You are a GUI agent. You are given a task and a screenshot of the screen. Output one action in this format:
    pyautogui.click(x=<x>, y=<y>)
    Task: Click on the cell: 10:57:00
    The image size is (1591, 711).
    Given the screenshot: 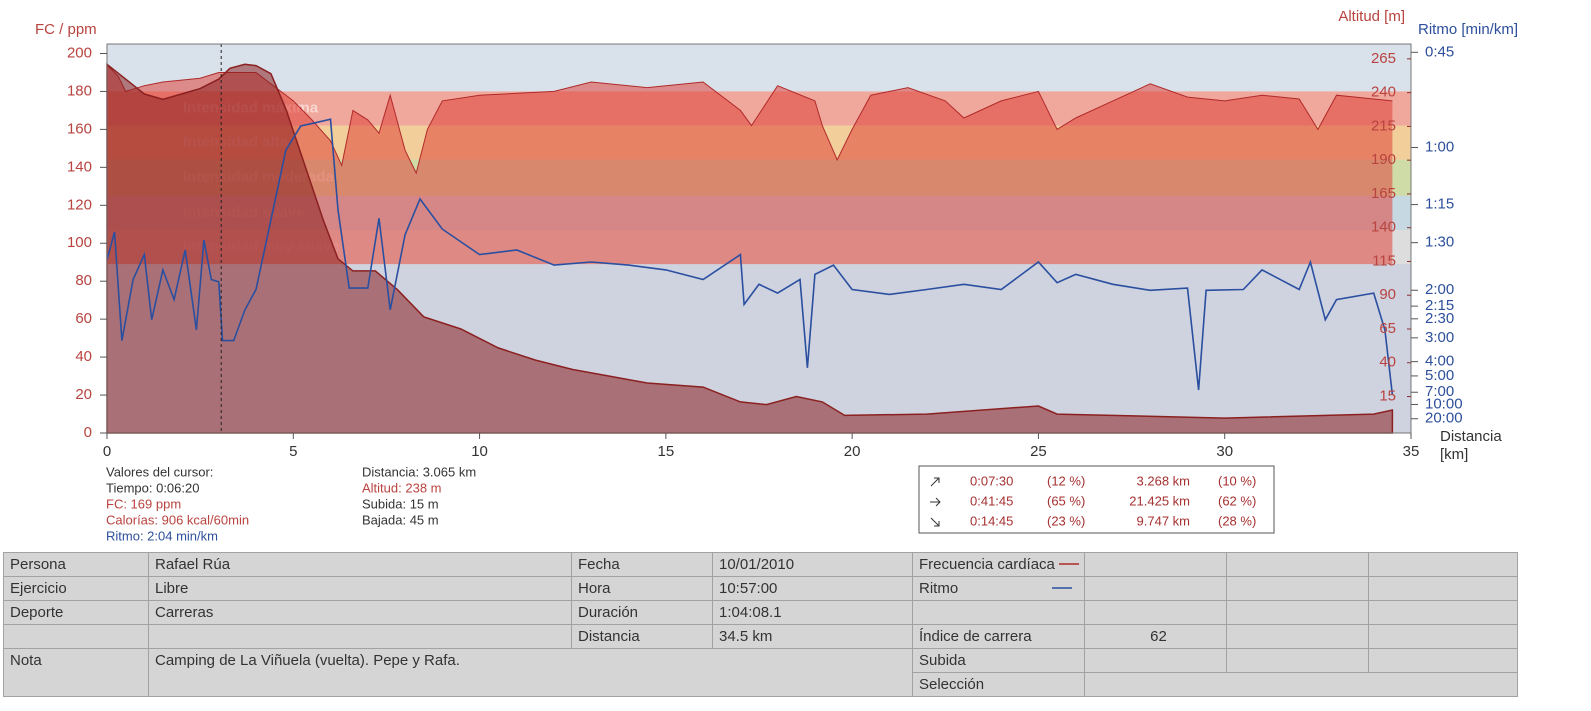 What is the action you would take?
    pyautogui.click(x=812, y=588)
    